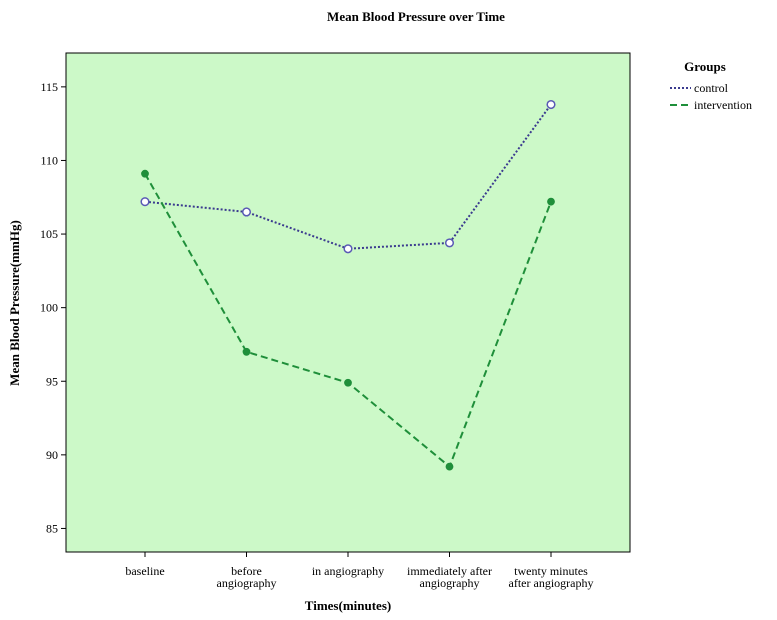 The height and width of the screenshot is (620, 777). Describe the element at coordinates (723, 105) in the screenshot. I see `legend-label-intervention: intervention` at that location.